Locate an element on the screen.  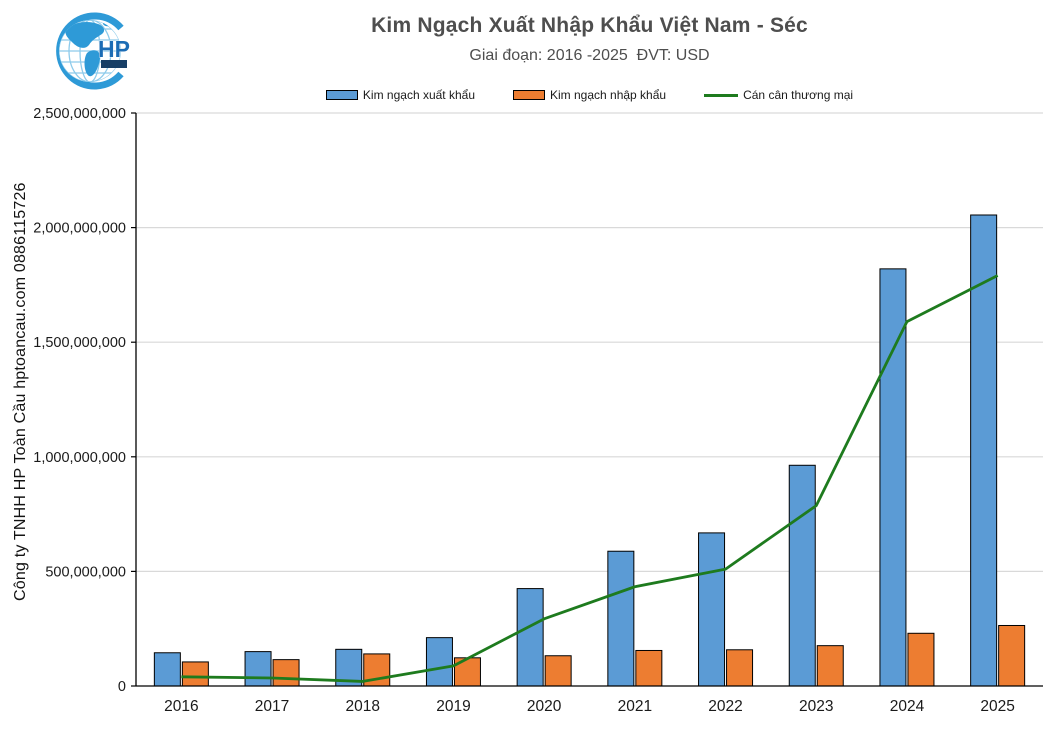
legend-label-export: Kim ngạch xuất khẩu is located at coordinates (418, 95).